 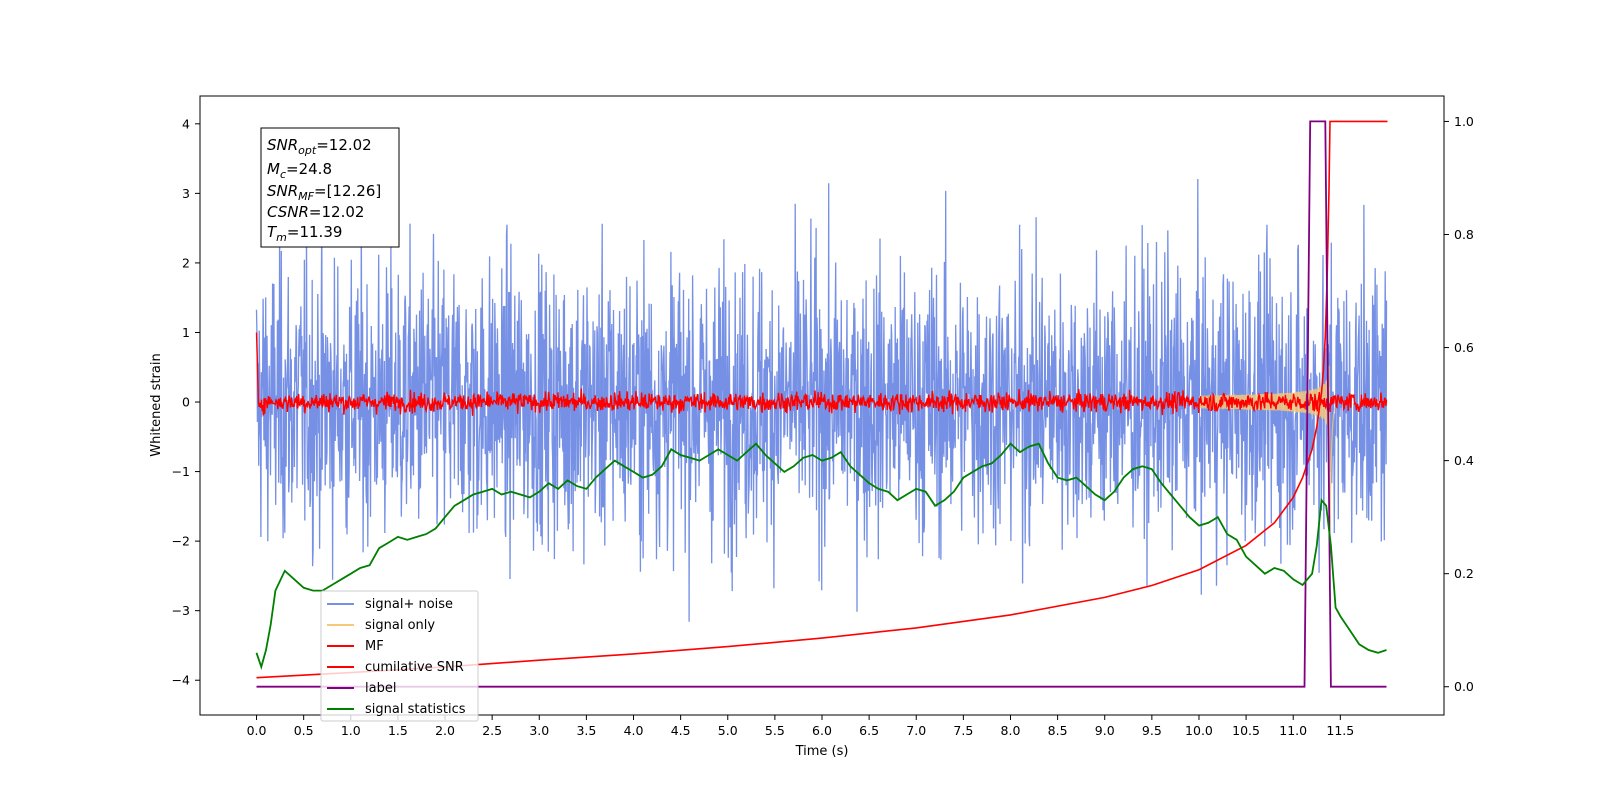 I want to click on x-tick-label: 10.5, so click(x=1246, y=730).